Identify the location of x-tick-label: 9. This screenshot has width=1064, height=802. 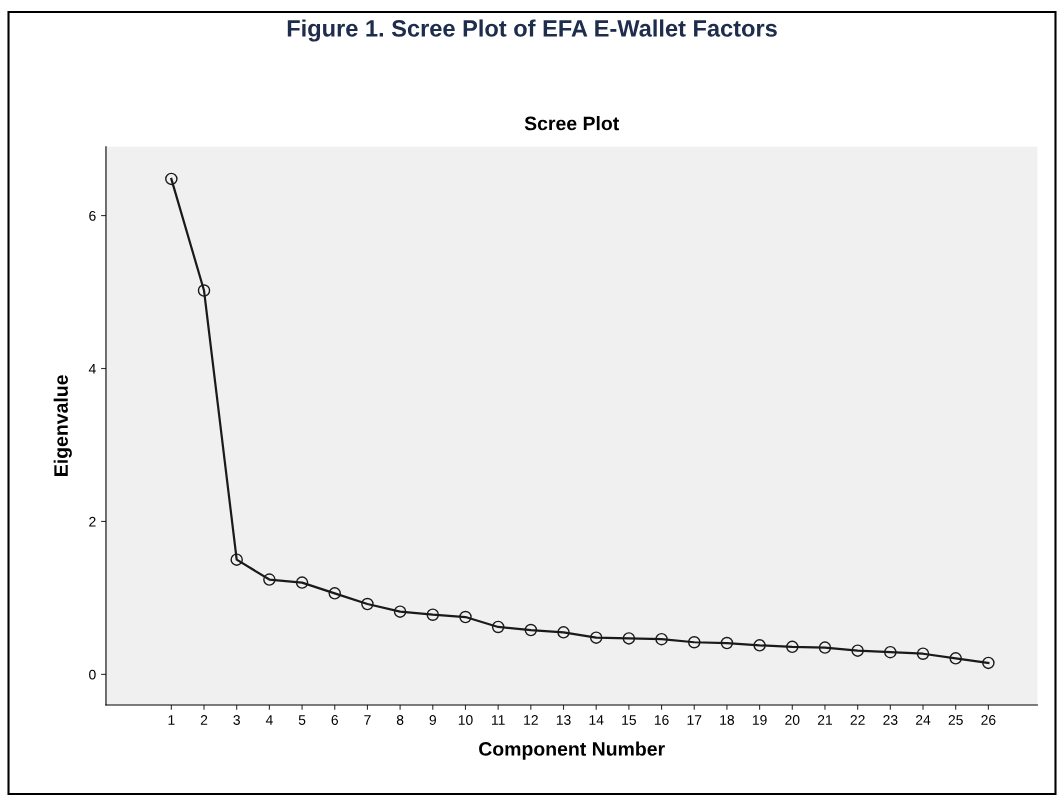
(432, 720).